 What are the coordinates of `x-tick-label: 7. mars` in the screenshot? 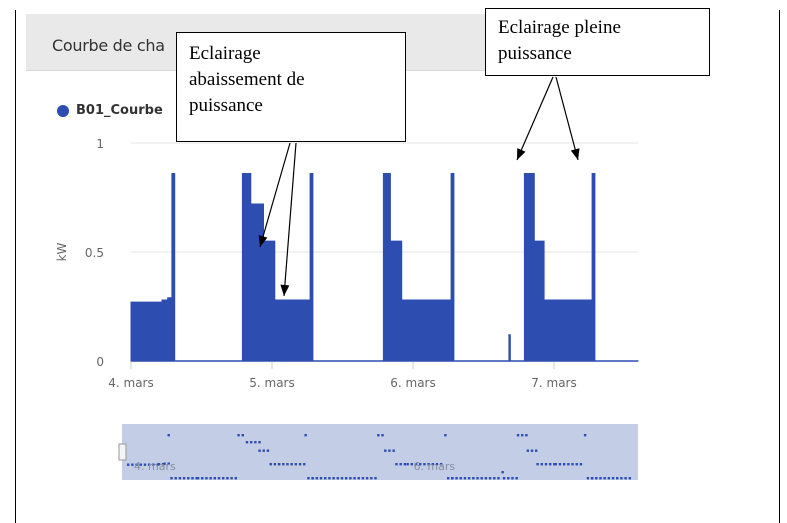 It's located at (554, 383).